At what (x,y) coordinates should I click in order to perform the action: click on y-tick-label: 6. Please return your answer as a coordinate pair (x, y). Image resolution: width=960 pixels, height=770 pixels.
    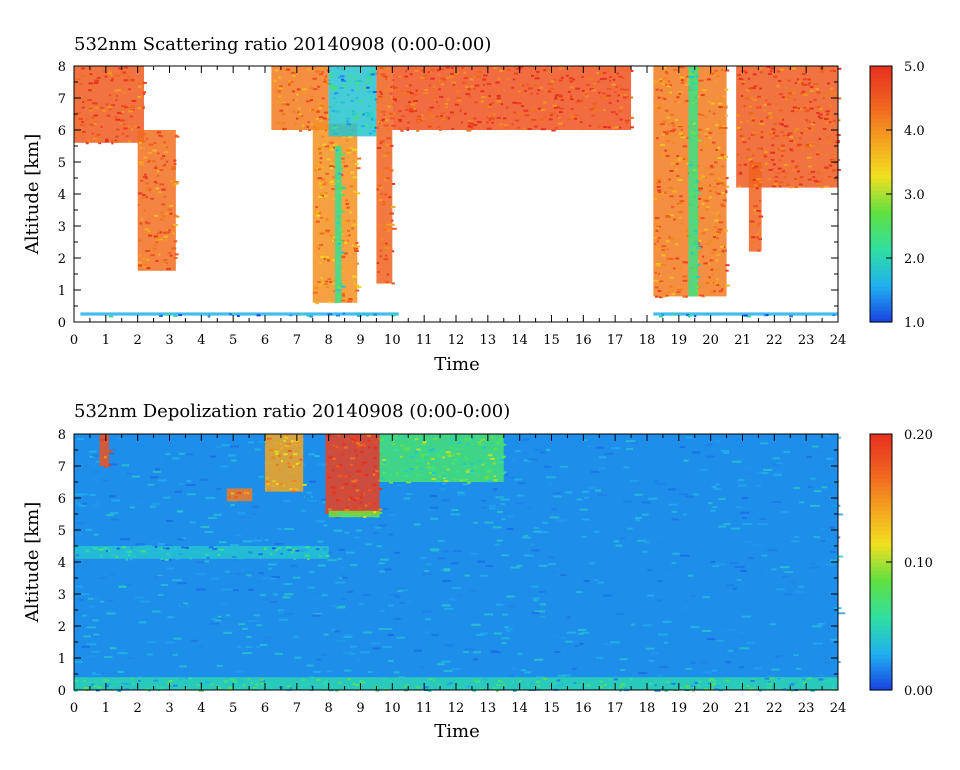
    Looking at the image, I should click on (62, 131).